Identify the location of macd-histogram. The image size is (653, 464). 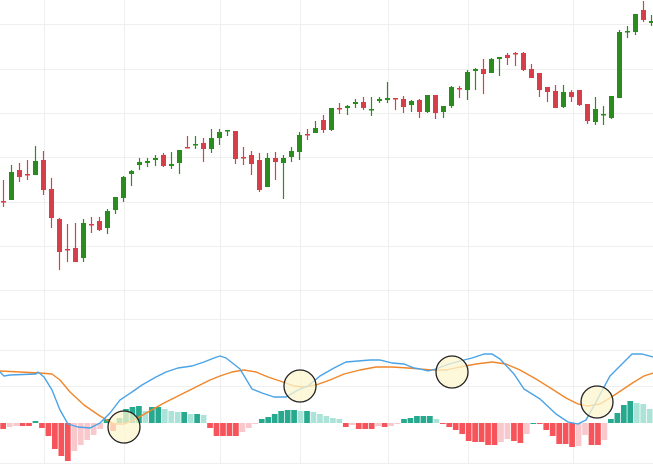
(326, 431).